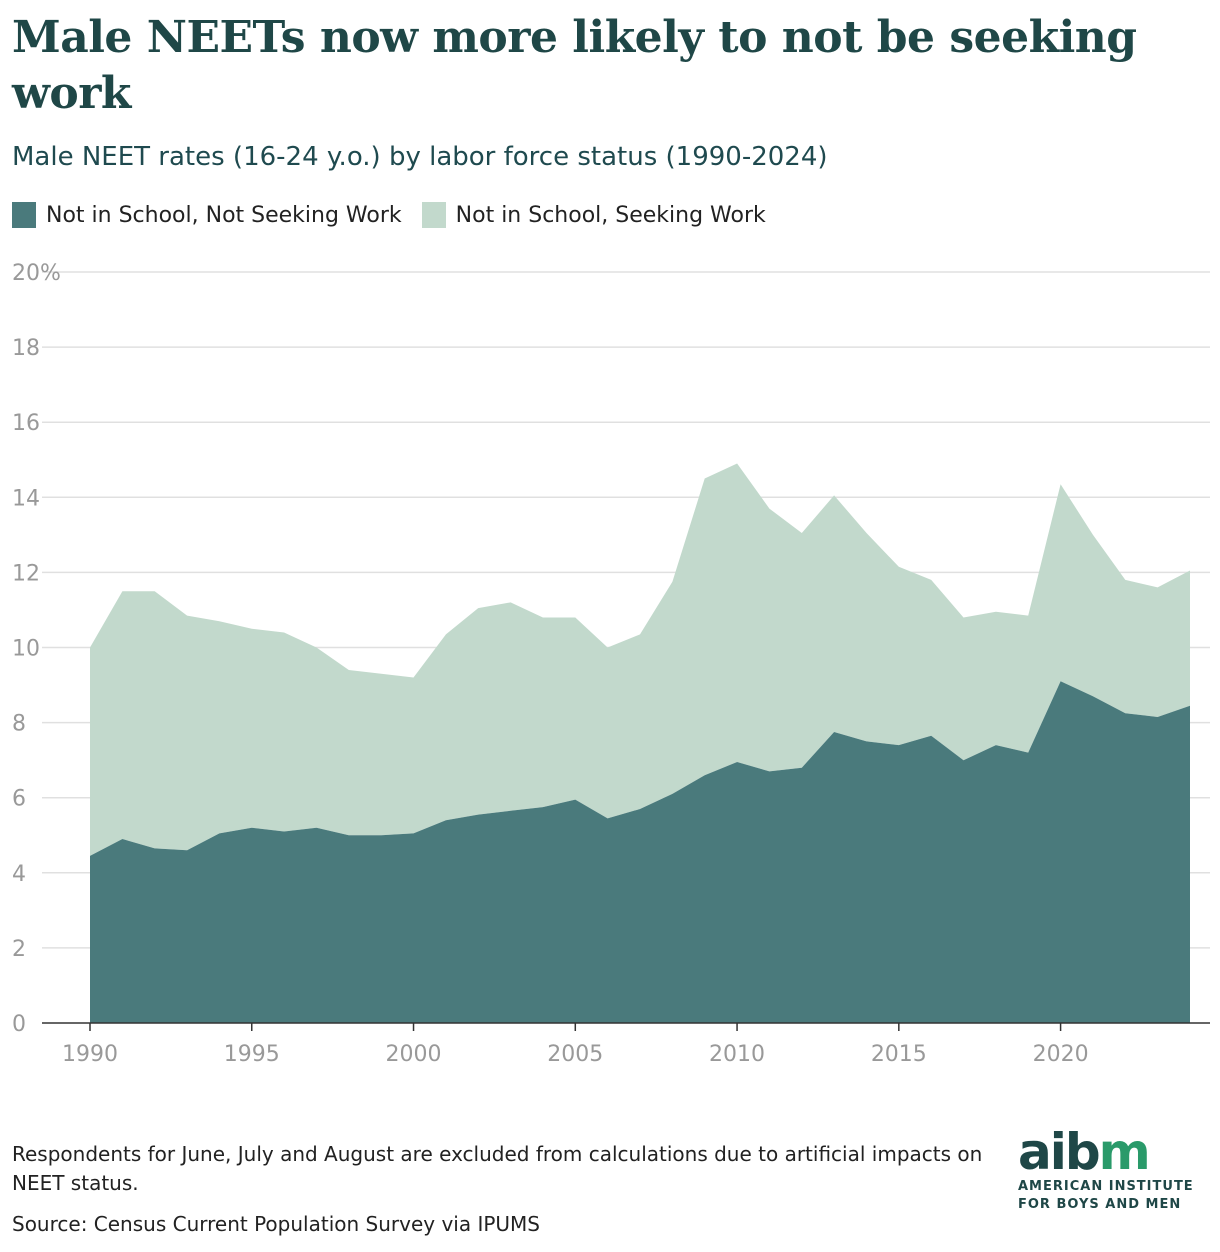 This screenshot has width=1220, height=1252. I want to click on x-tick-label: 1995, so click(252, 1054).